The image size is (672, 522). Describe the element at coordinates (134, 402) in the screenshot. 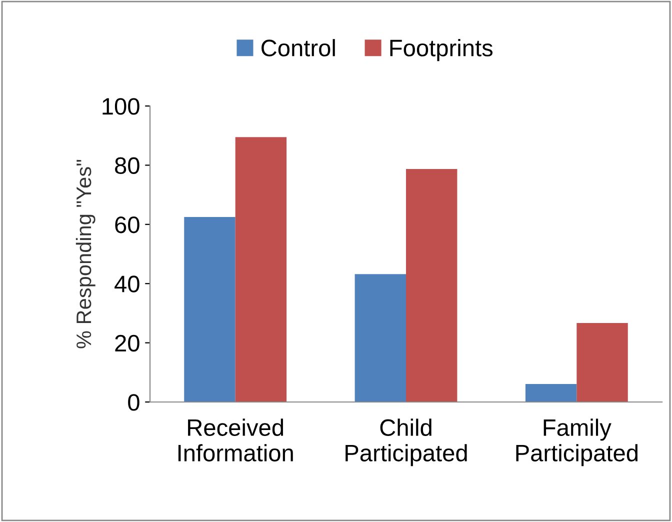

I see `y-tick-label: 0` at that location.